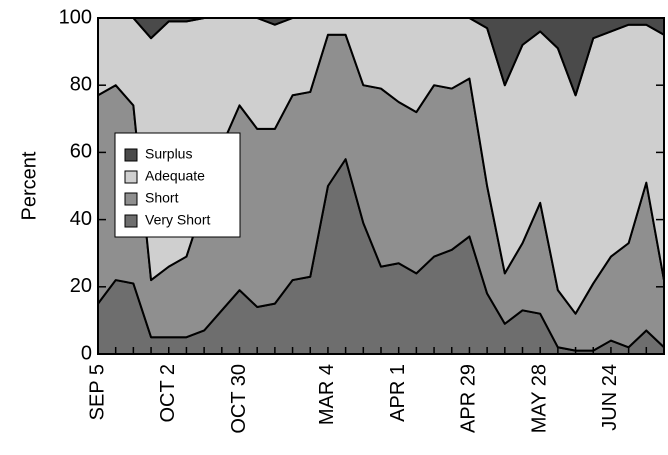  What do you see at coordinates (75, 17) in the screenshot?
I see `y-tick-label: 100` at bounding box center [75, 17].